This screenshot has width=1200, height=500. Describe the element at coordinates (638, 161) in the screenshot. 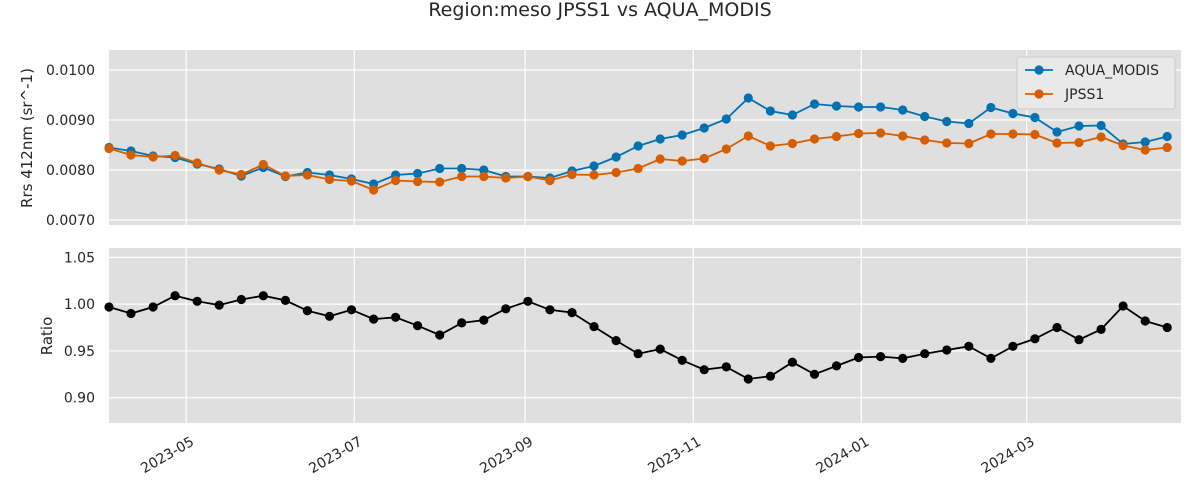

I see `series-jpss1` at that location.